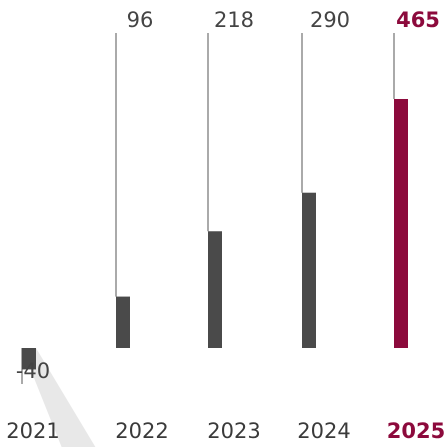 This screenshot has height=447, width=445. I want to click on category-label: 2023, so click(233, 431).